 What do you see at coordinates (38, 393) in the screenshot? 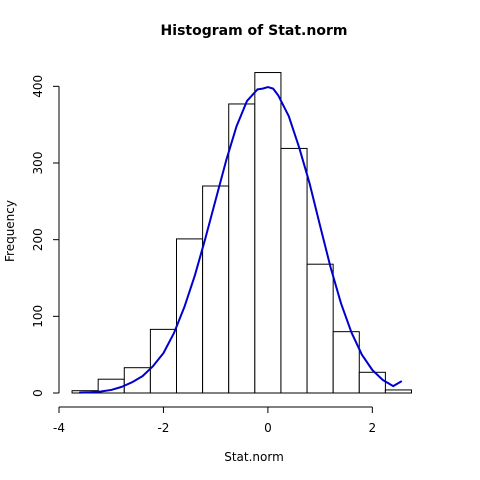
I see `y-tick-label: 0` at bounding box center [38, 393].